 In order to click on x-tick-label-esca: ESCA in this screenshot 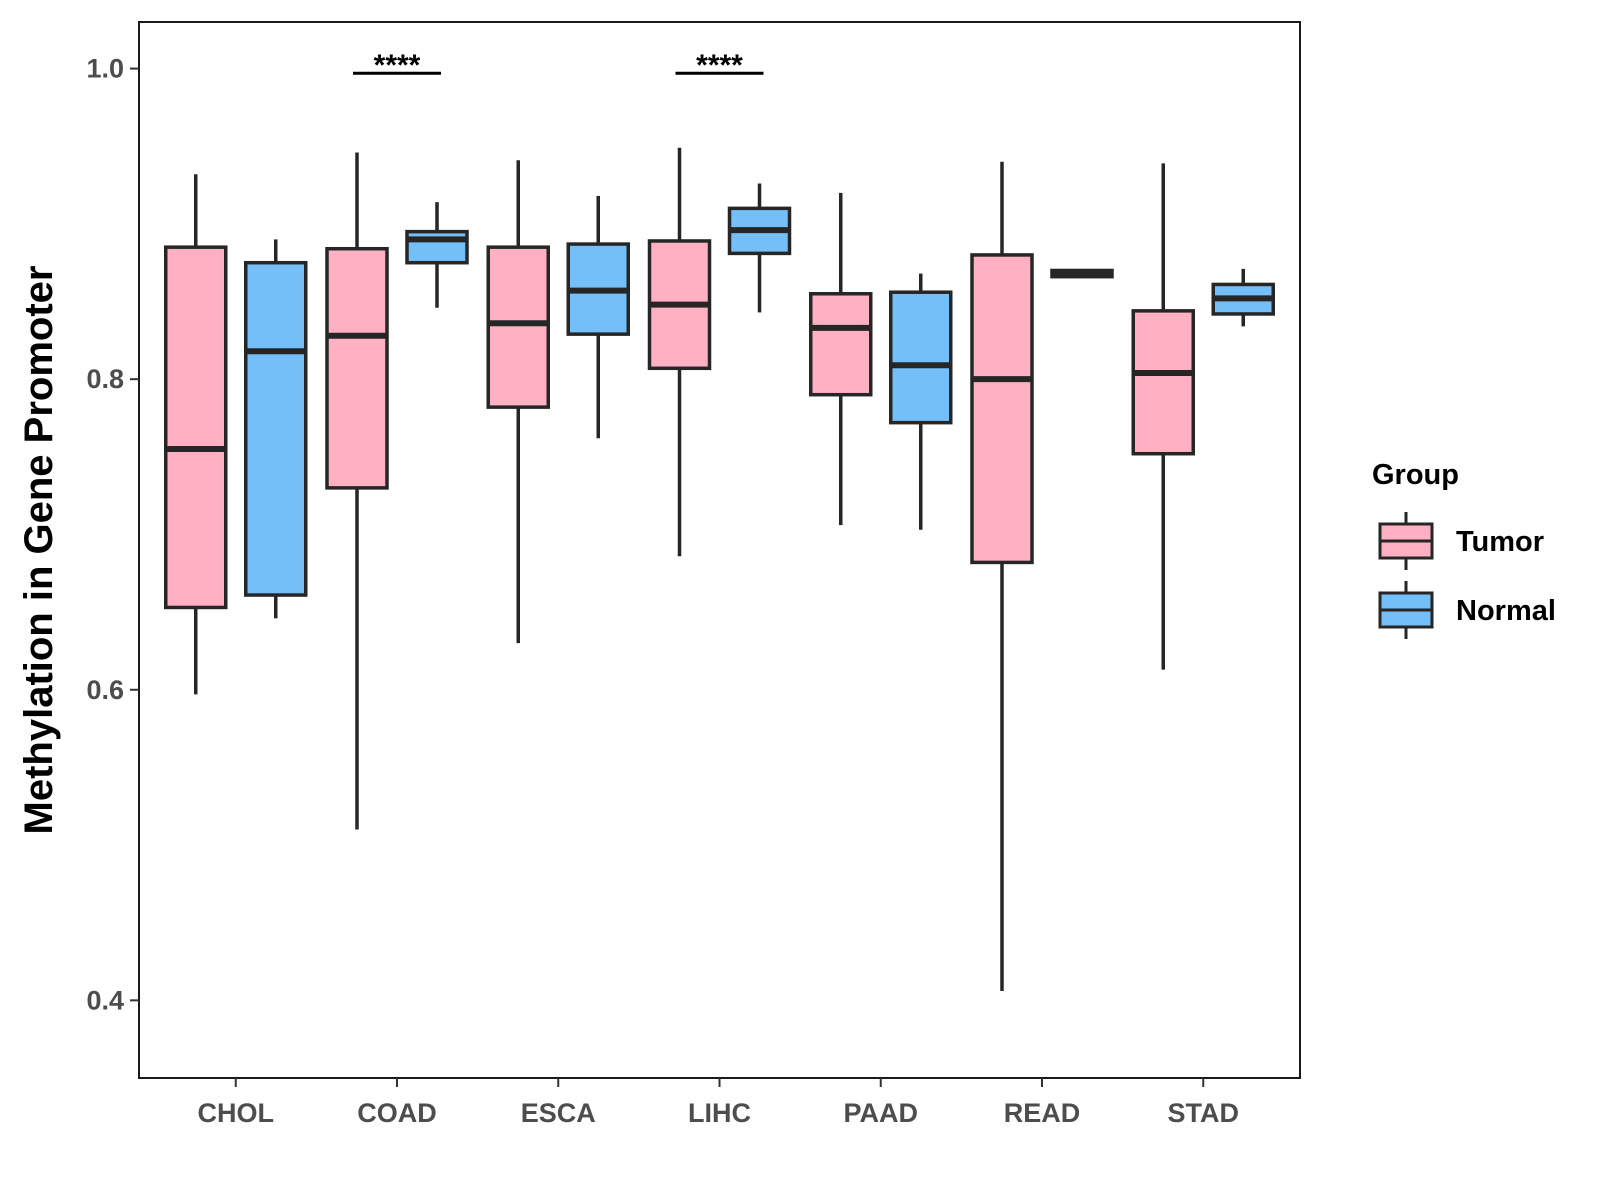, I will do `click(558, 1113)`.